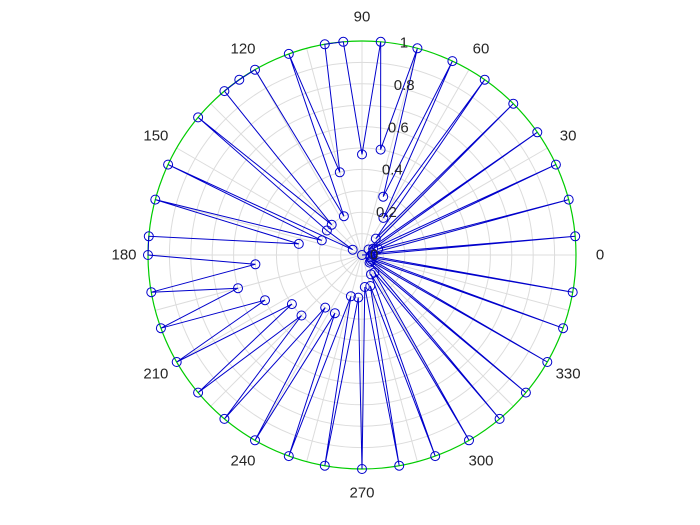 Image resolution: width=700 pixels, height=525 pixels. Describe the element at coordinates (480, 461) in the screenshot. I see `theta-tick-label: 300` at that location.